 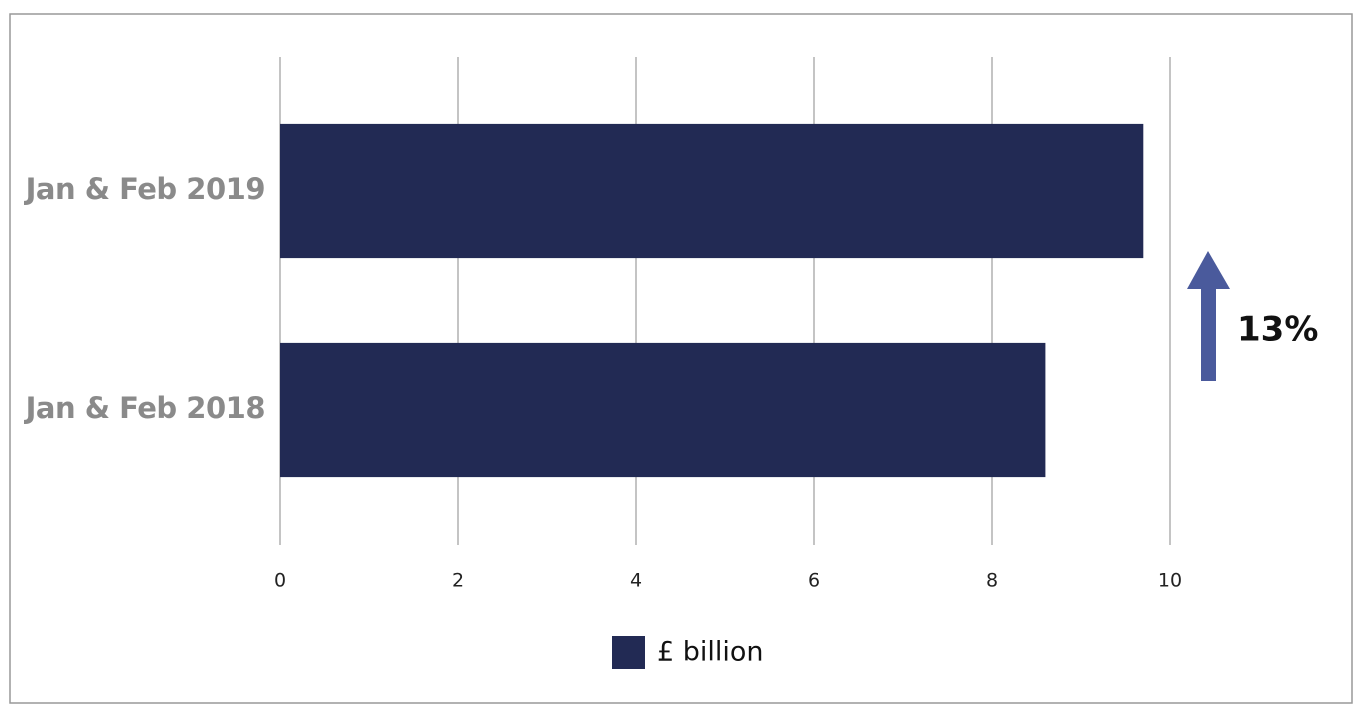 What do you see at coordinates (1208, 333) in the screenshot?
I see `arrow-shaft` at bounding box center [1208, 333].